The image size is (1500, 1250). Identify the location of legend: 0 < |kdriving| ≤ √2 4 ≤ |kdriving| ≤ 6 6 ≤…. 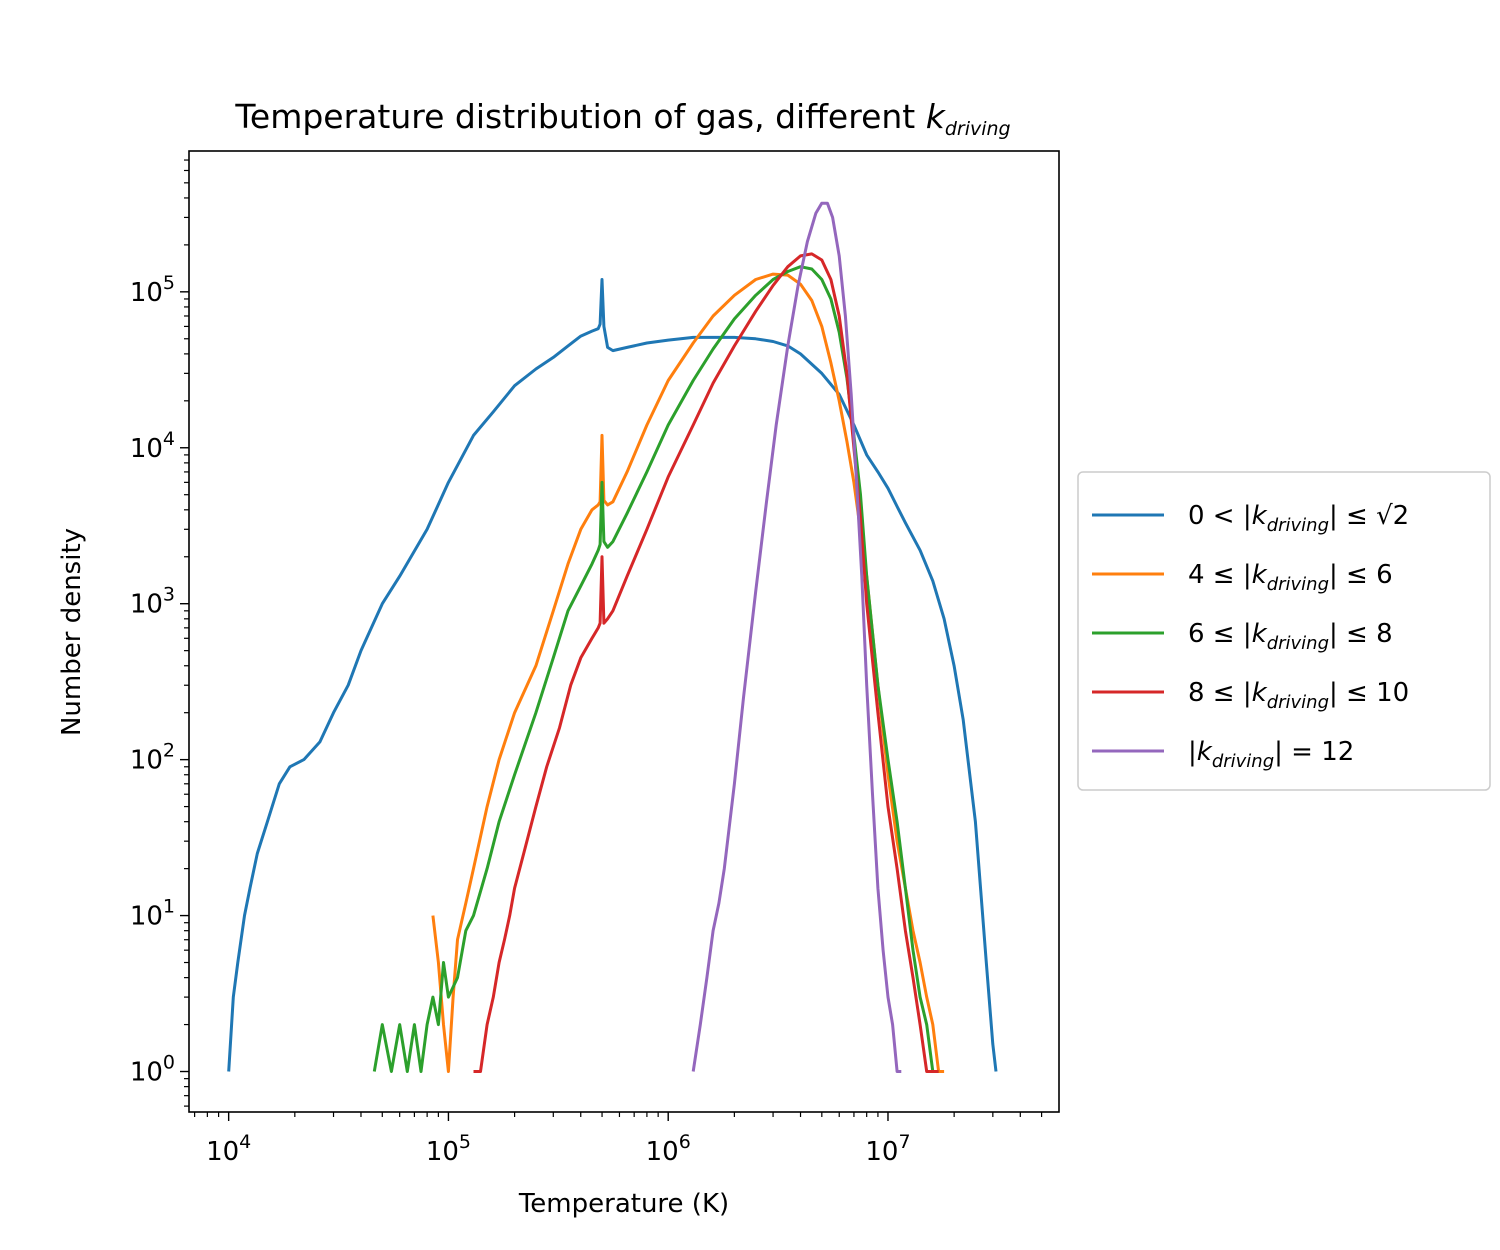
(1284, 631).